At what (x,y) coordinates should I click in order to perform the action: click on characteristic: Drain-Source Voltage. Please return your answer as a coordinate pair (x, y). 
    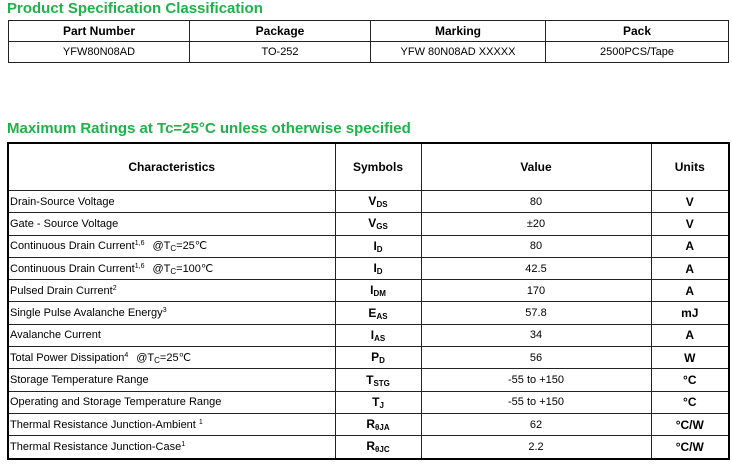
    Looking at the image, I should click on (171, 201).